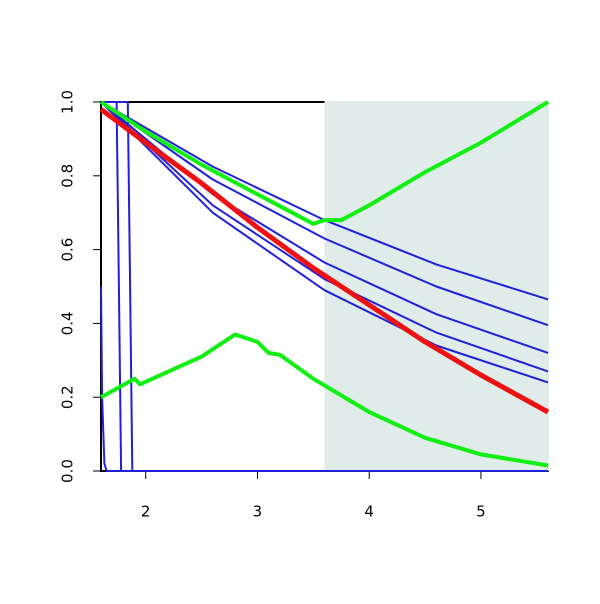  What do you see at coordinates (258, 512) in the screenshot?
I see `x-tick-label: 3` at bounding box center [258, 512].